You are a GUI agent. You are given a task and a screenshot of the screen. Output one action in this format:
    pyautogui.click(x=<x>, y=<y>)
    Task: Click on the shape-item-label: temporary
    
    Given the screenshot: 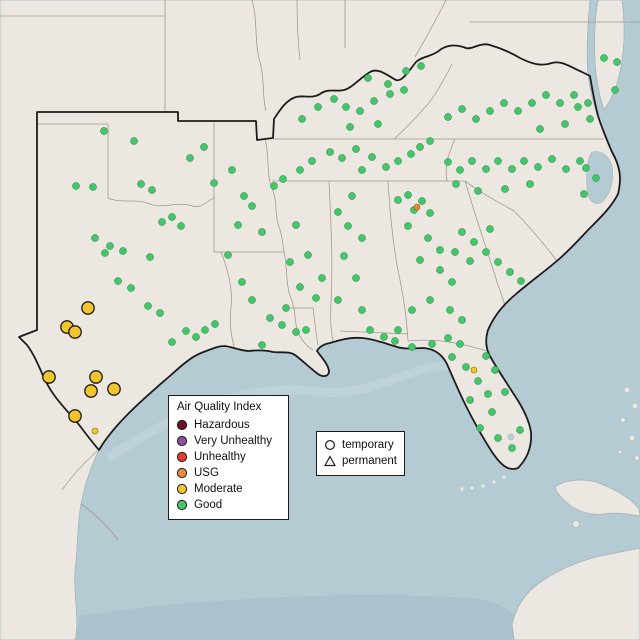 What is the action you would take?
    pyautogui.click(x=368, y=445)
    